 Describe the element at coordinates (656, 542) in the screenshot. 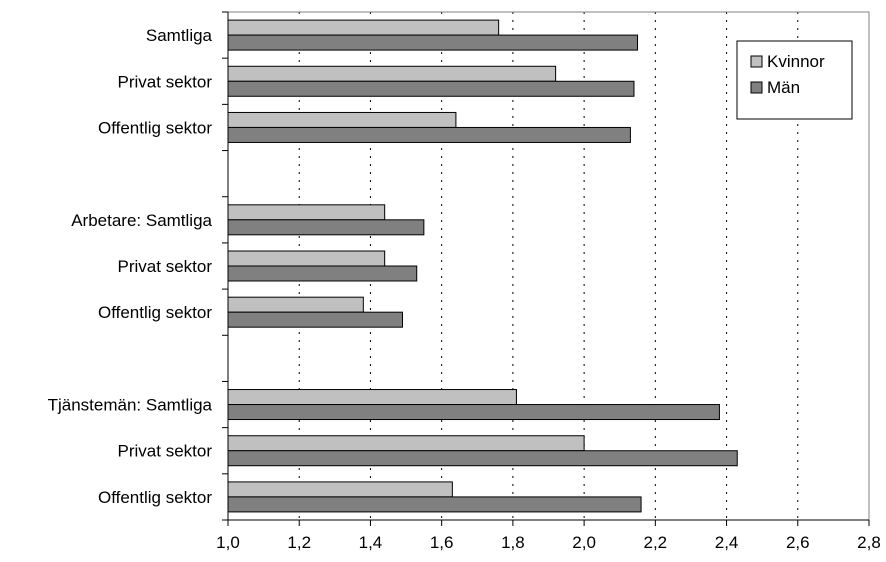

I see `x-tick-label: 2,2` at that location.